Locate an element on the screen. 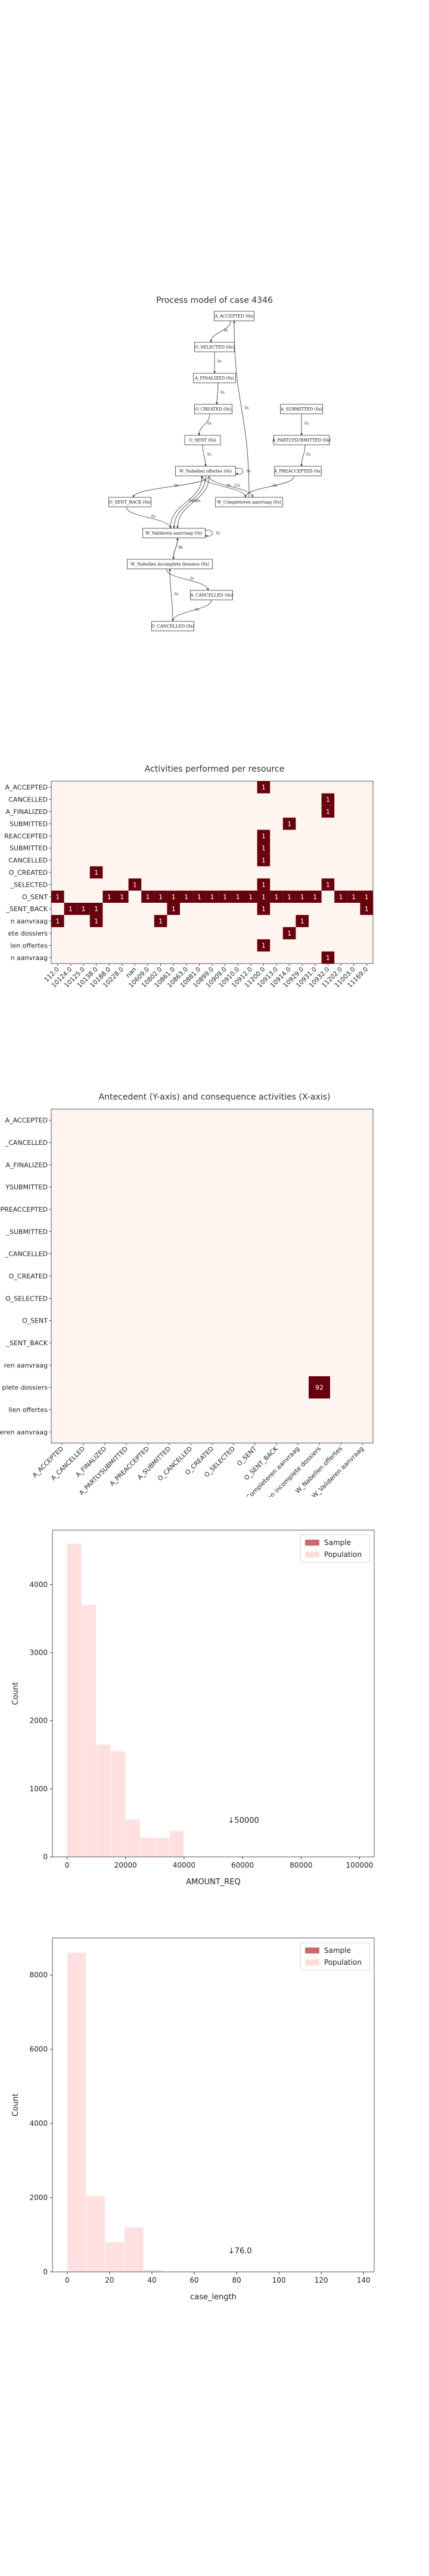 The height and width of the screenshot is (2576, 429). svg-text: A_CANCELLED (0s) is located at coordinates (211, 596).